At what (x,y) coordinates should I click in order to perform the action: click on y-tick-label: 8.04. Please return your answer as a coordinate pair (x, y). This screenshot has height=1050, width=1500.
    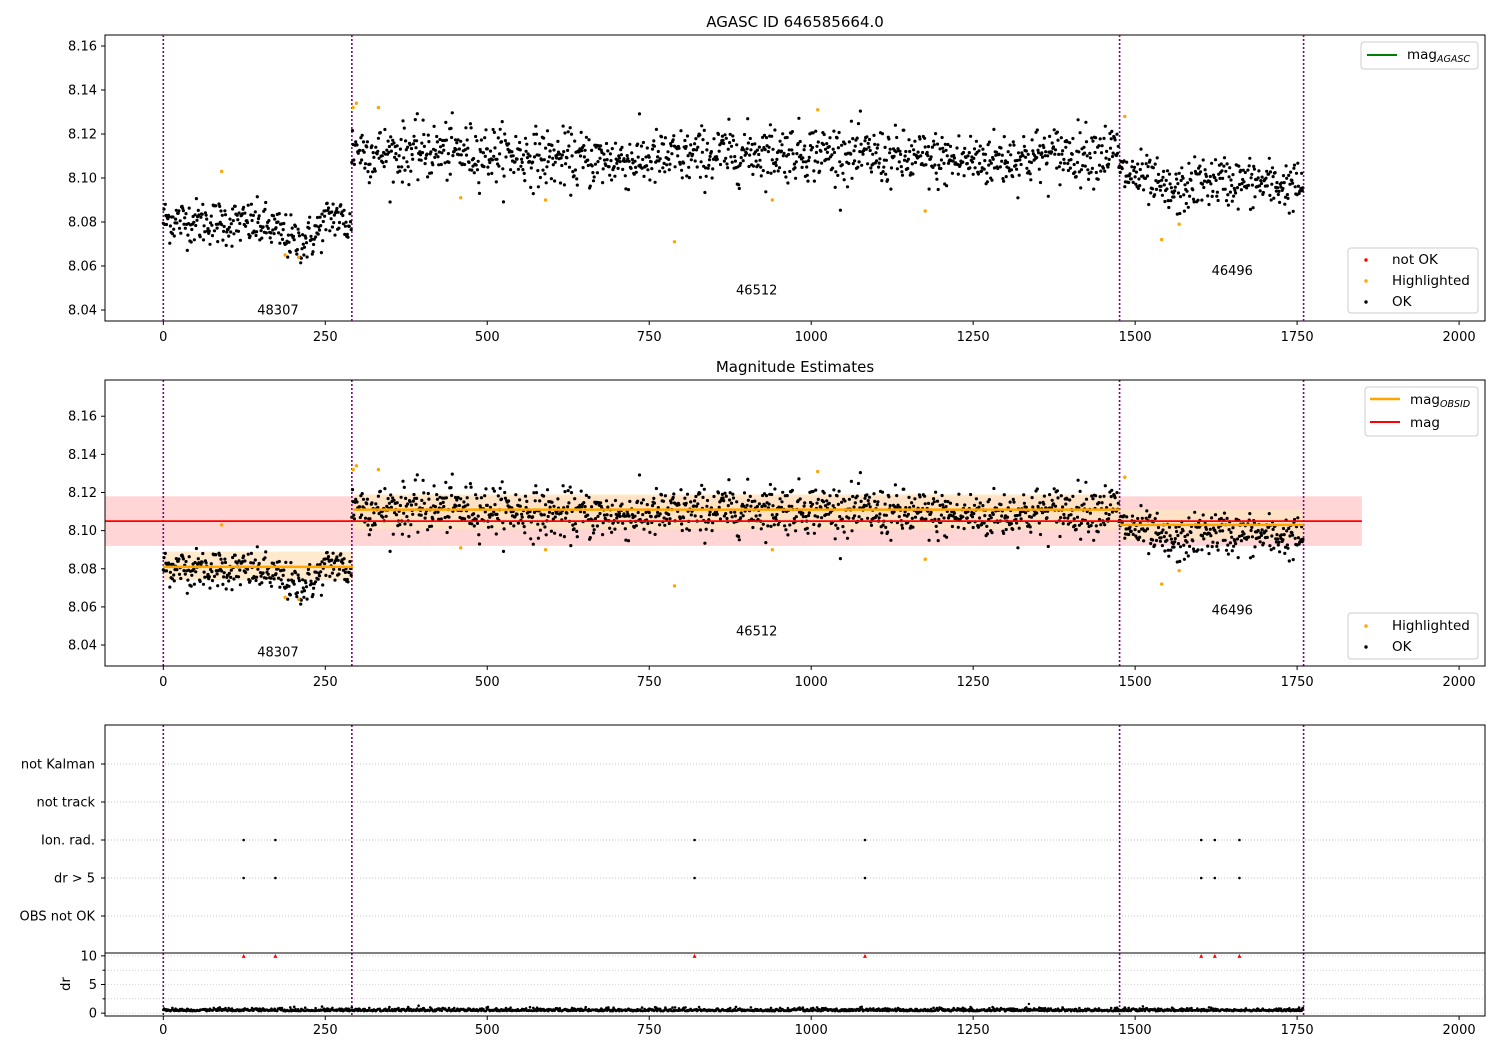
    Looking at the image, I should click on (82, 646).